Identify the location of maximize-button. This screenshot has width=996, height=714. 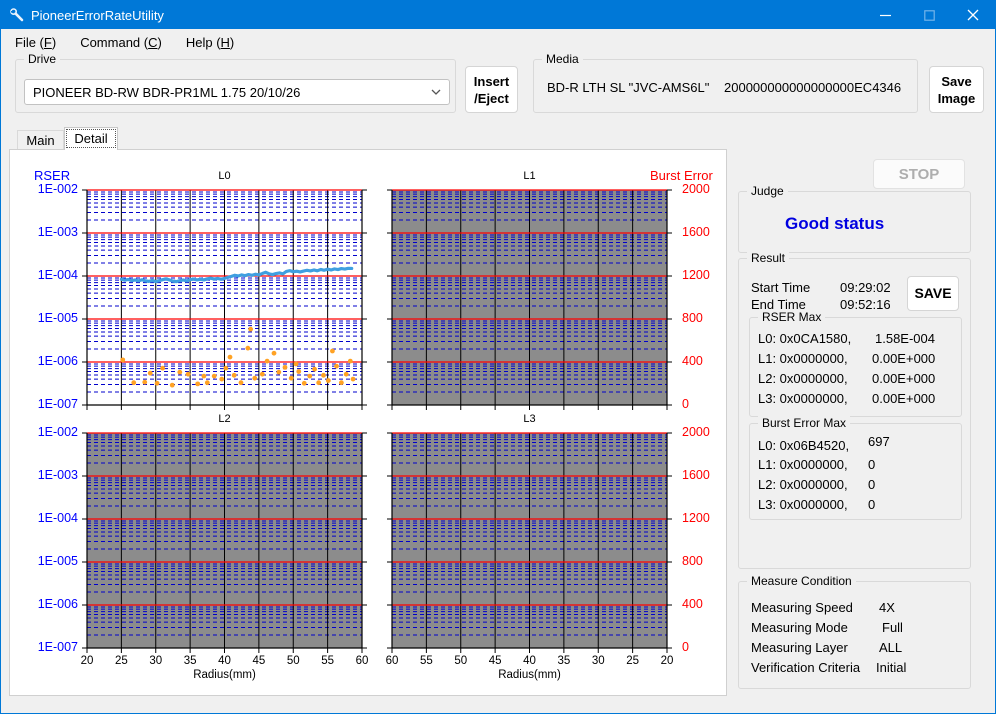
(929, 15).